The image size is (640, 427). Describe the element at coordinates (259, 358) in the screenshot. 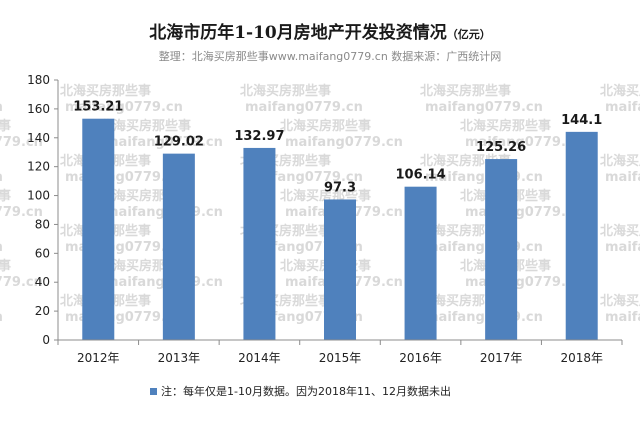

I see `x-tick-label: 2014年` at that location.